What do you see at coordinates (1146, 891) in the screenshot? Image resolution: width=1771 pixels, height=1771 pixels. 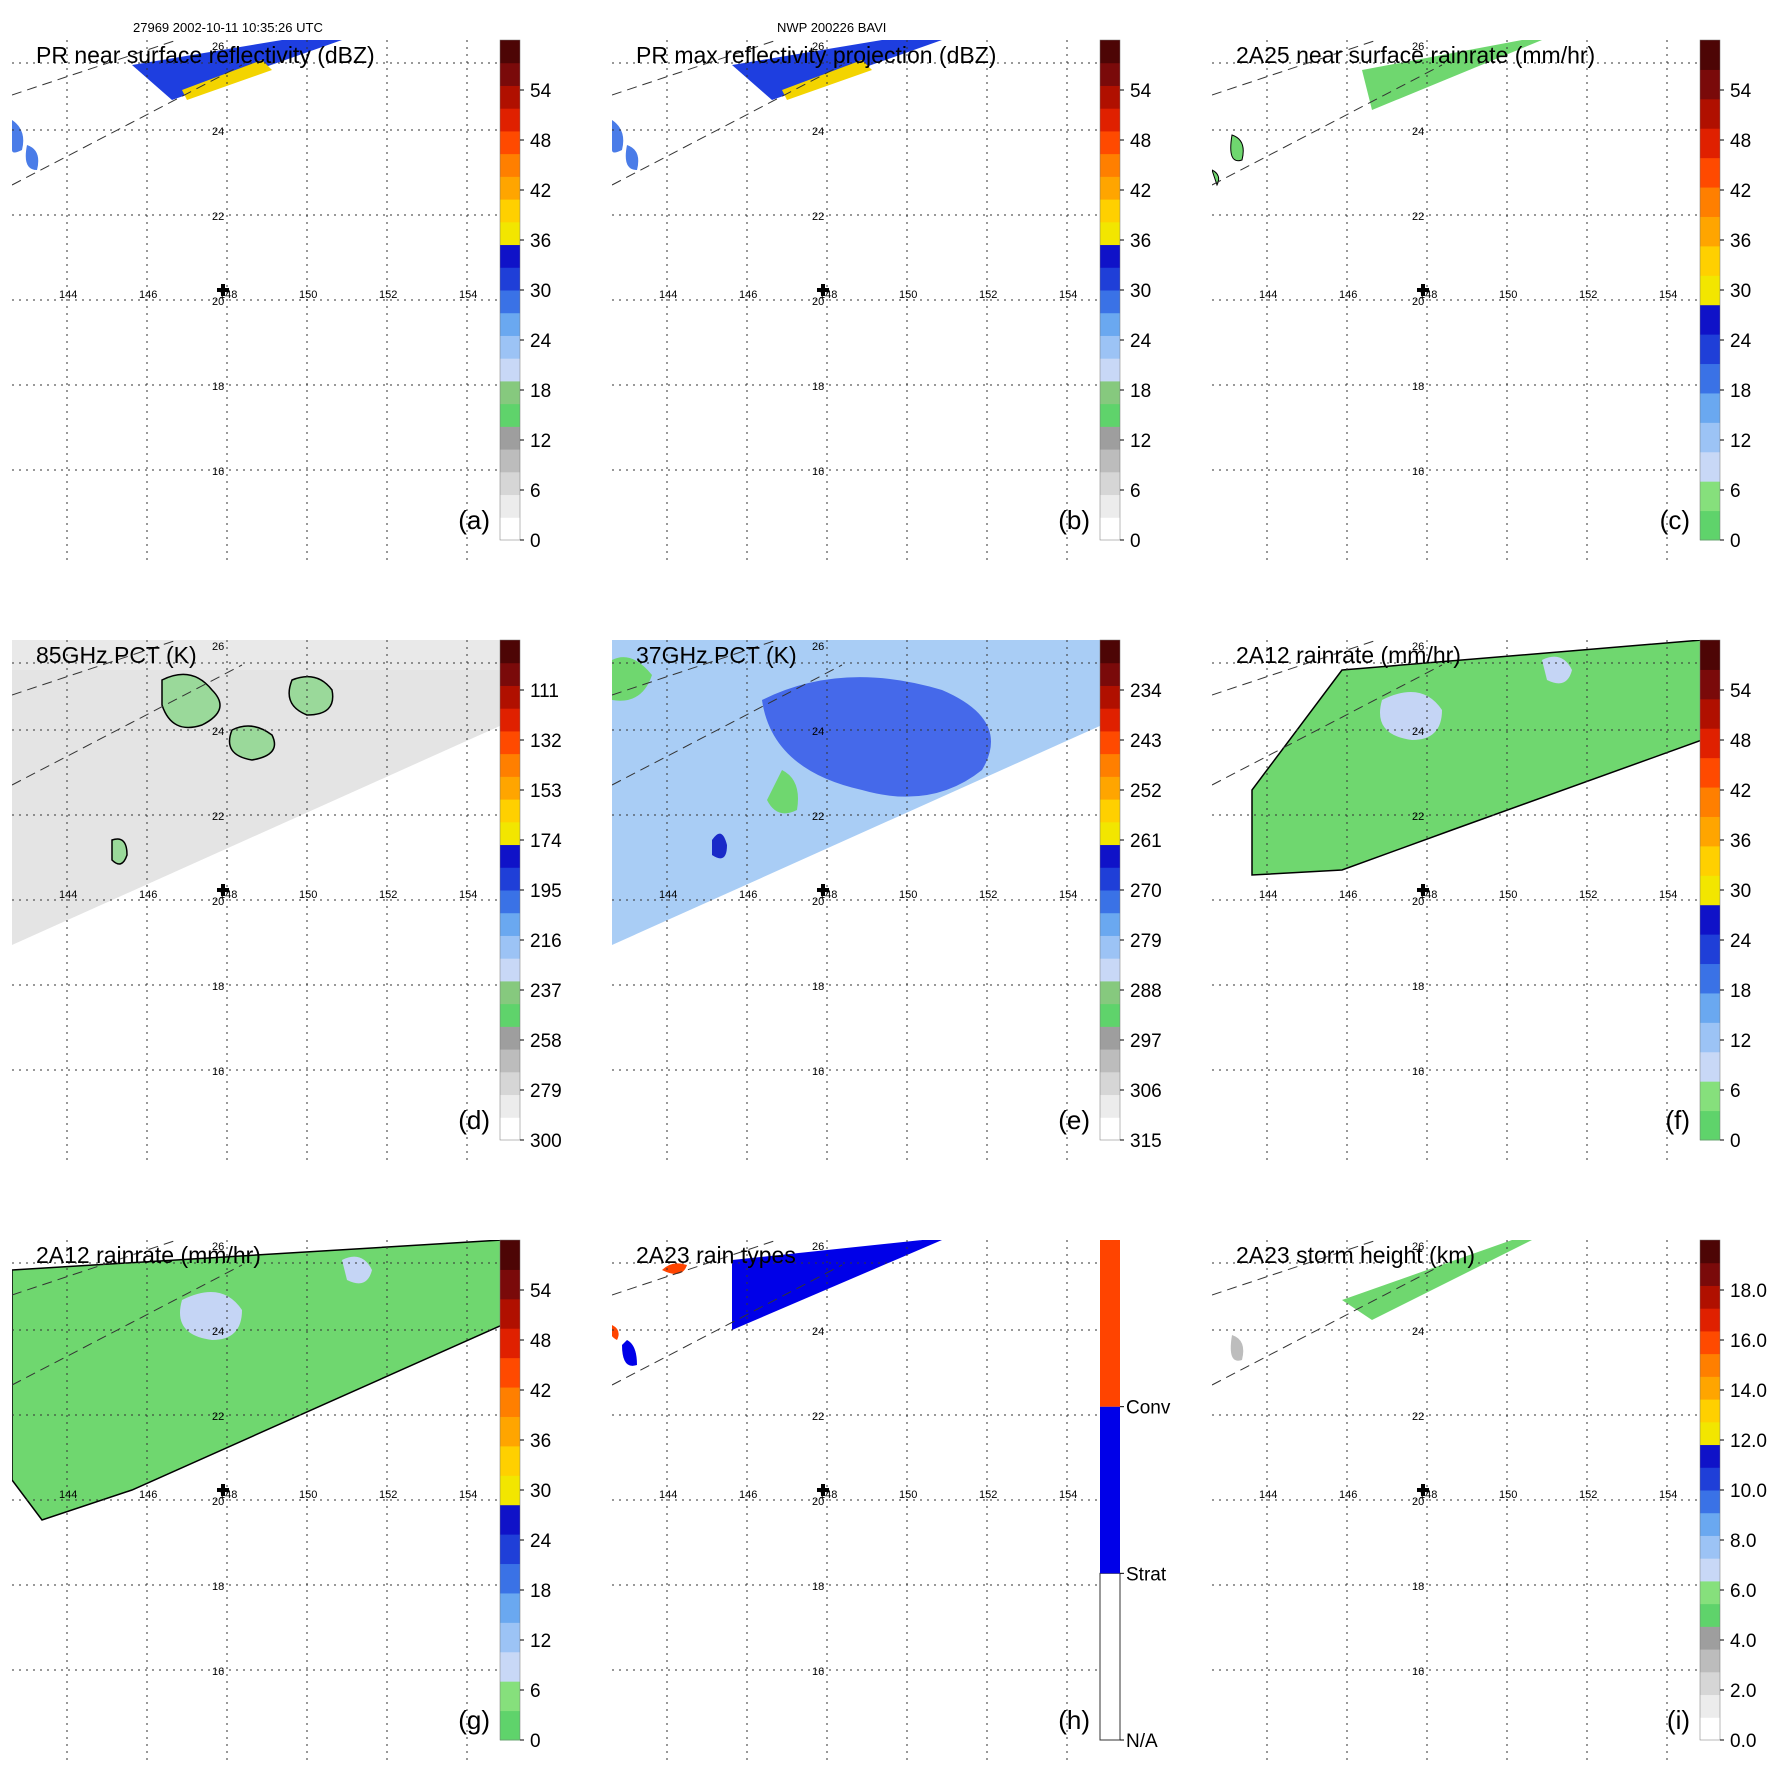 I see `colorbar-tick-label: 270` at bounding box center [1146, 891].